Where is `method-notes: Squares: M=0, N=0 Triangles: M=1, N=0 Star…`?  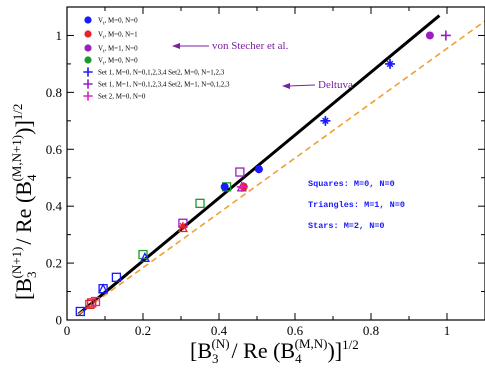
method-notes: Squares: M=0, N=0 Triangles: M=1, N=0 Star… is located at coordinates (356, 205).